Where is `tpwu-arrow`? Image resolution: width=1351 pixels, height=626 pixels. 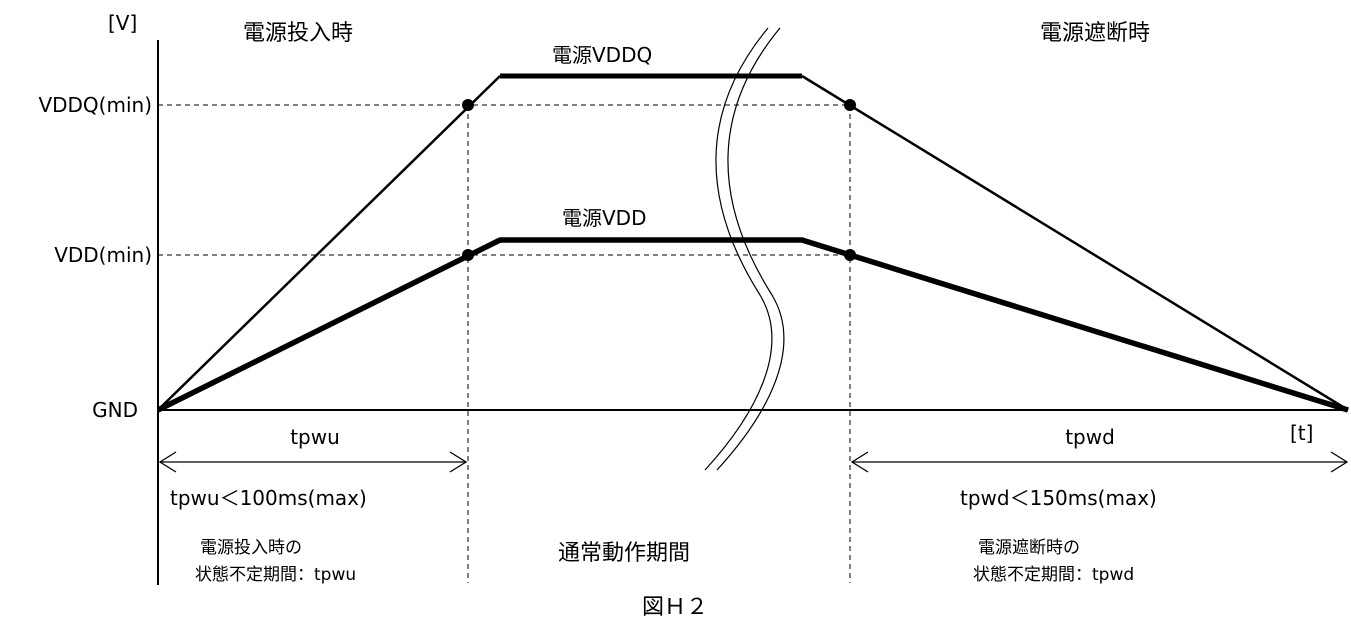
tpwu-arrow is located at coordinates (313, 462).